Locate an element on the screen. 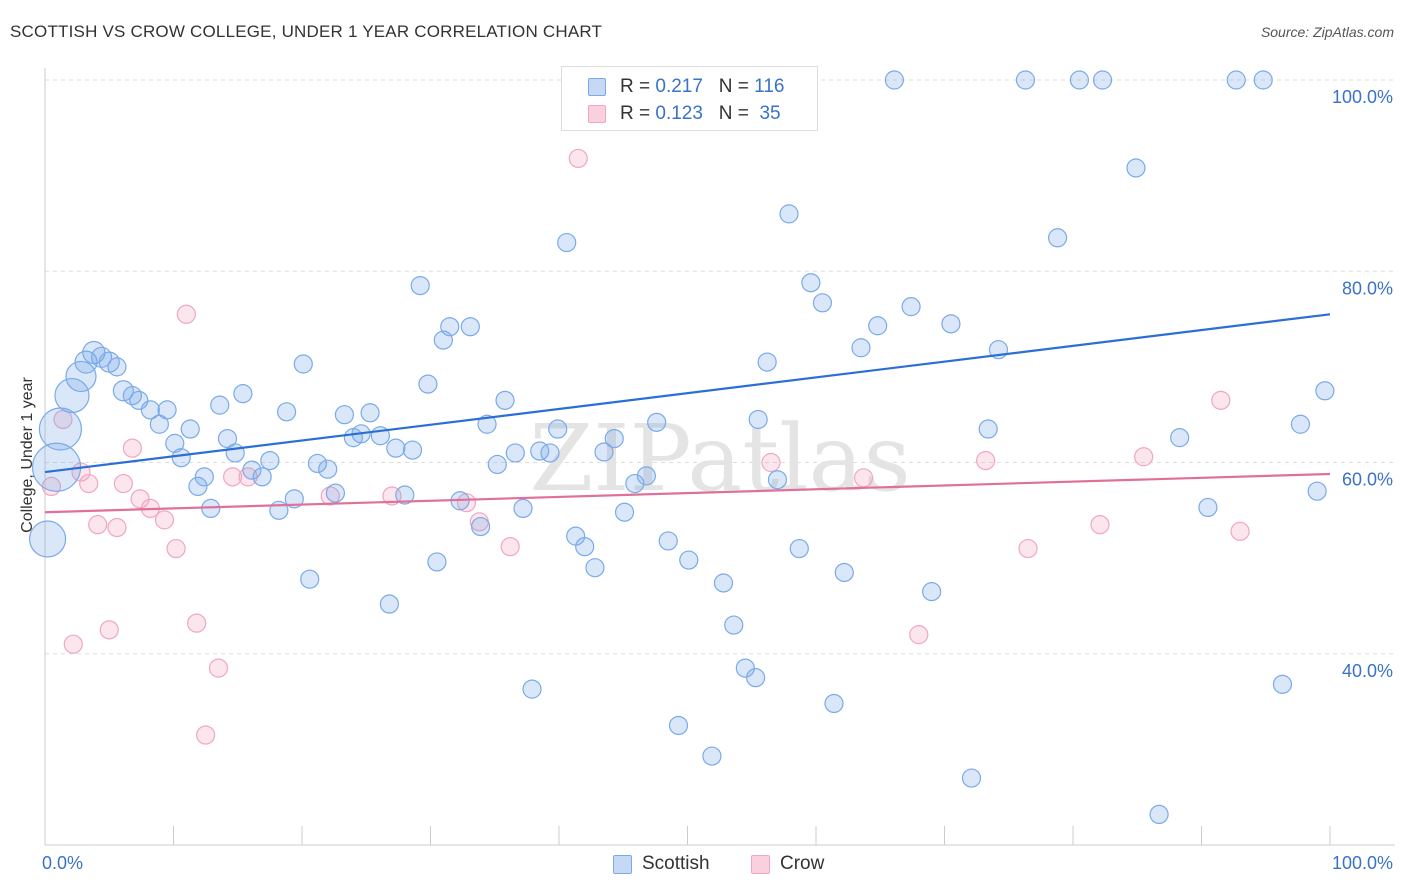  watermark: ZIPatlas is located at coordinates (719, 458).